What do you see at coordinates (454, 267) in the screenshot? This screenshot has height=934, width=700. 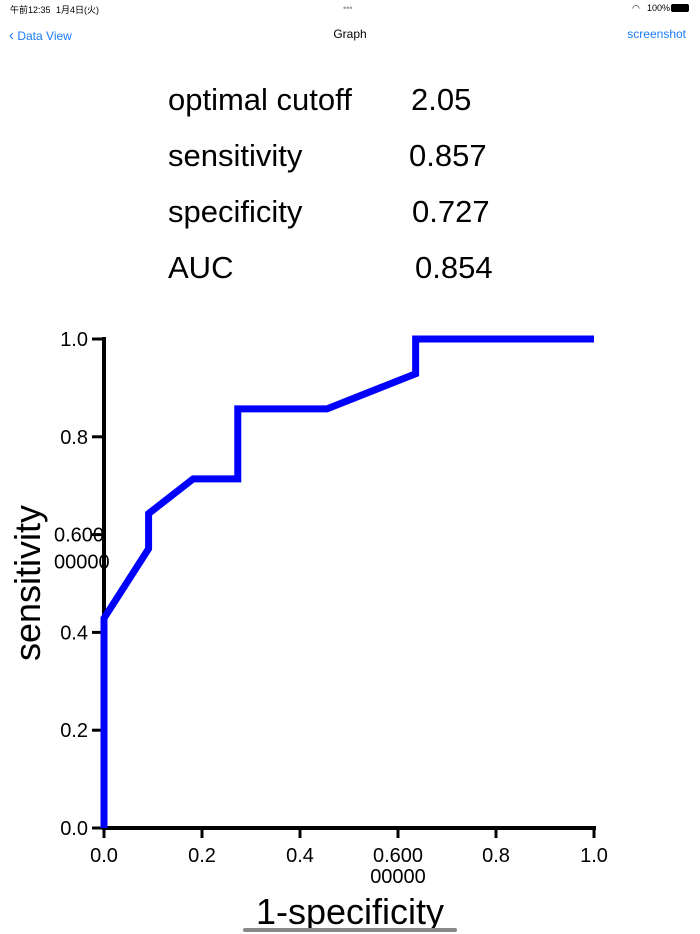 I see `stat-value: 0.854` at bounding box center [454, 267].